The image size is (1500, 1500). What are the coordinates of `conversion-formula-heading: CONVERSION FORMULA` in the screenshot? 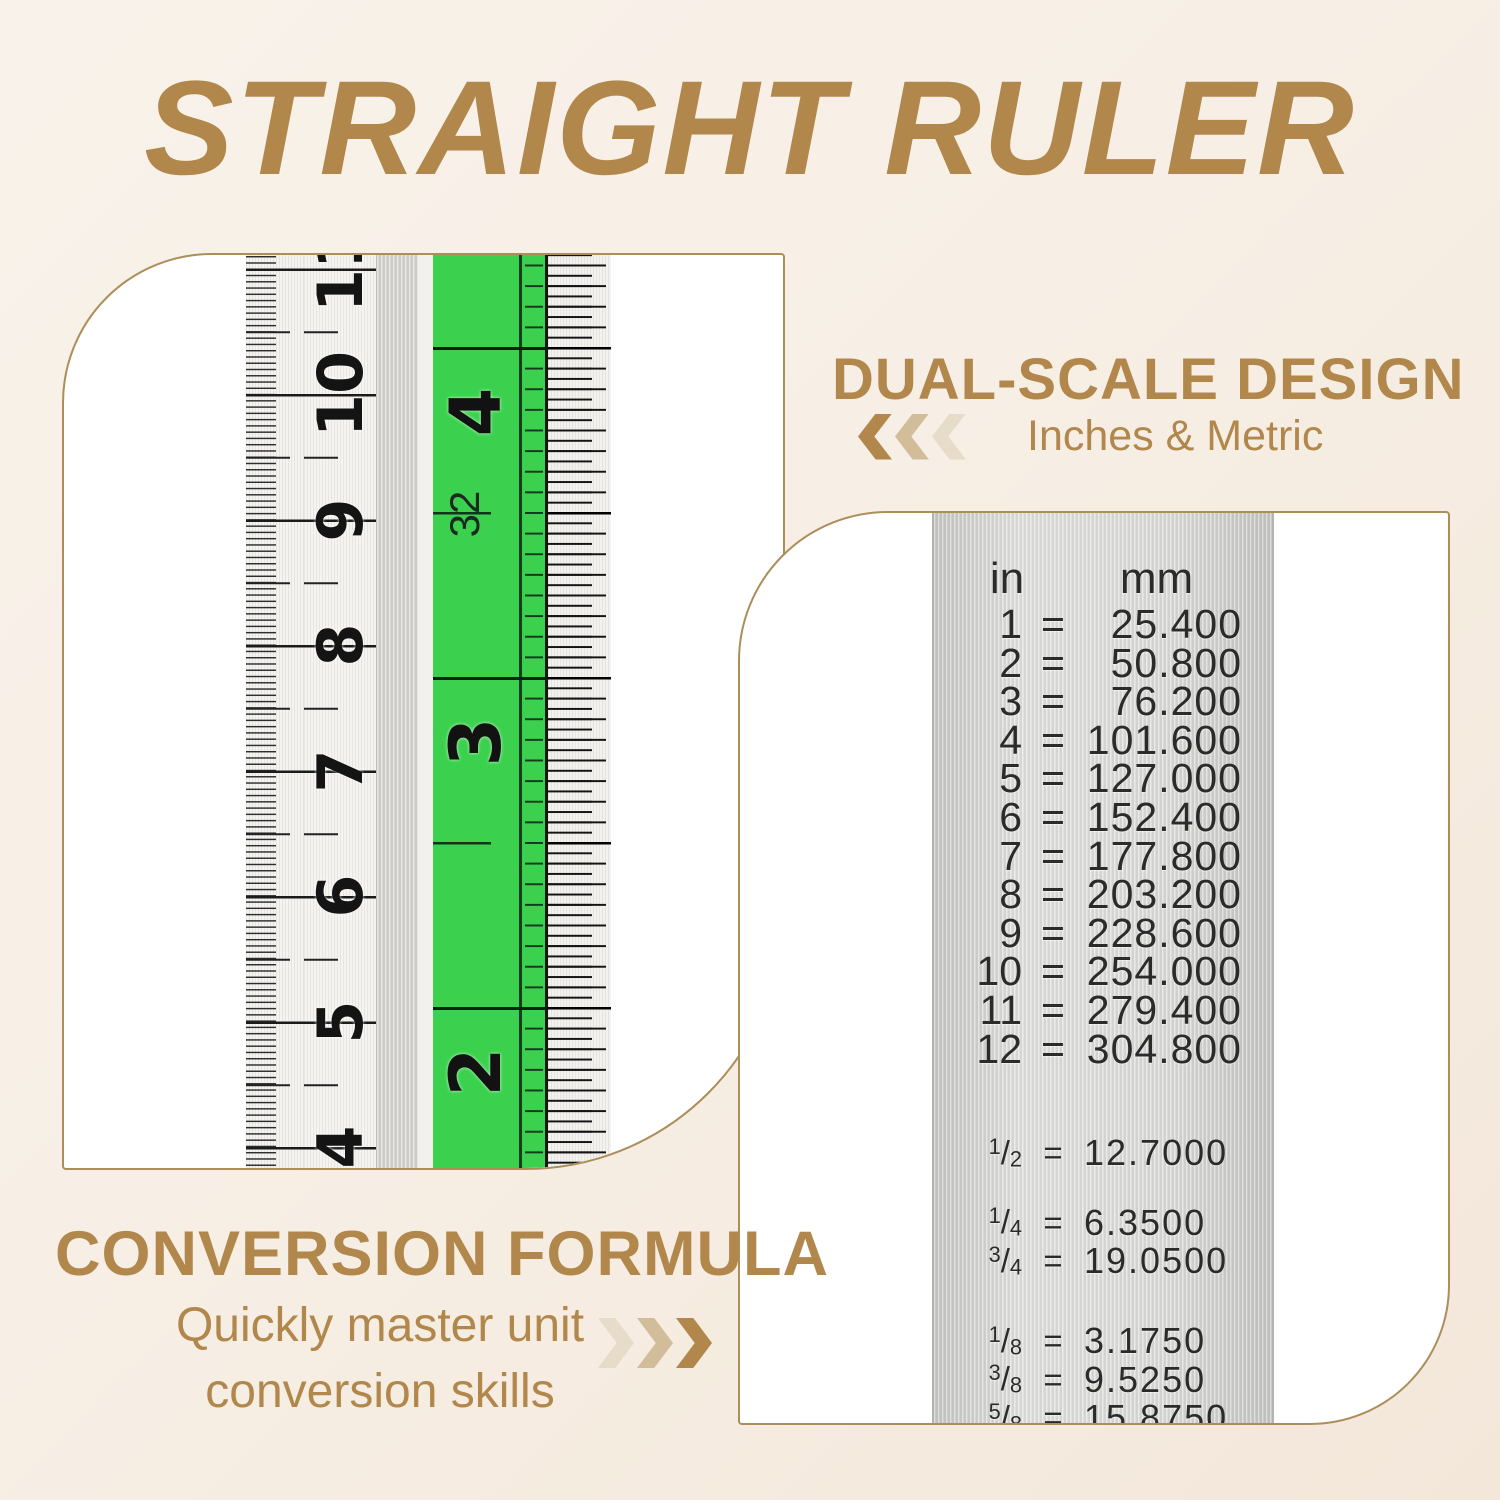 It's located at (442, 1254).